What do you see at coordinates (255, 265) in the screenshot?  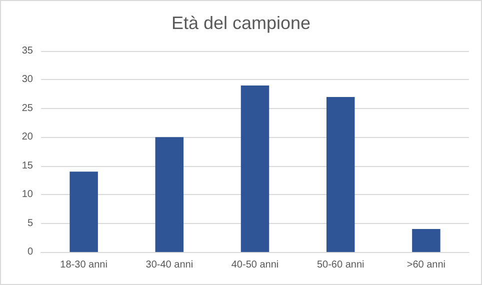 I see `x-tick-label: 40-50 anni` at bounding box center [255, 265].